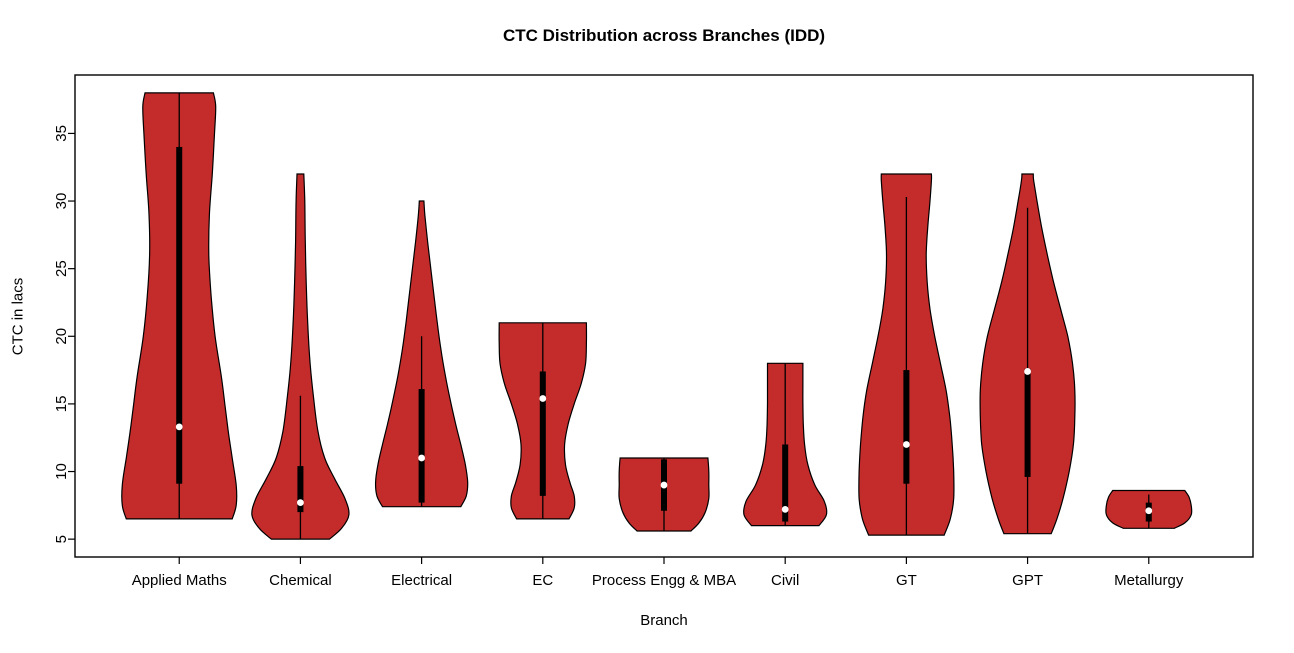  What do you see at coordinates (18, 316) in the screenshot?
I see `y-axis-label: CTC in lacs` at bounding box center [18, 316].